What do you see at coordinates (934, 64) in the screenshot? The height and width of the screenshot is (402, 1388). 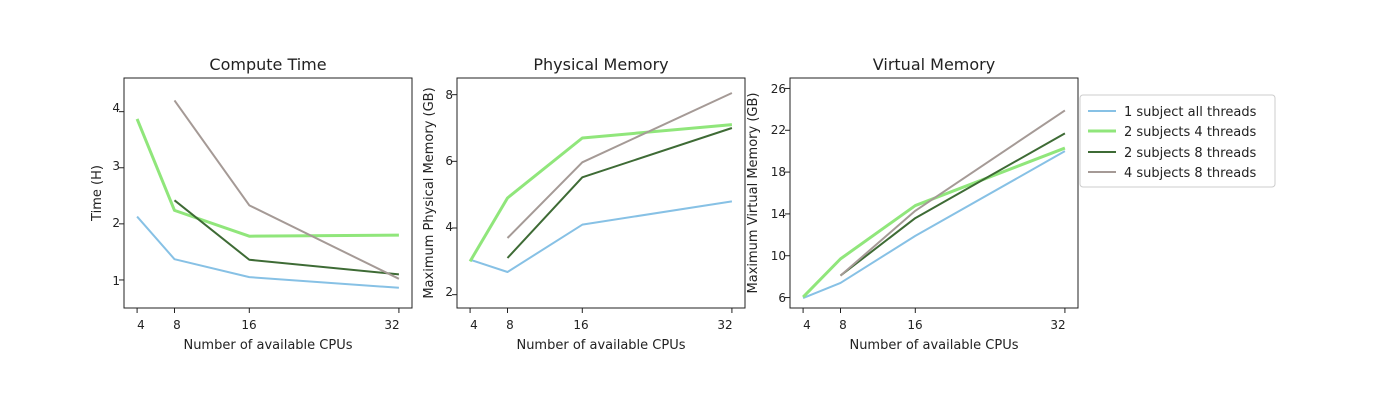 I see `virtual-memory-title: Virtual Memory` at bounding box center [934, 64].